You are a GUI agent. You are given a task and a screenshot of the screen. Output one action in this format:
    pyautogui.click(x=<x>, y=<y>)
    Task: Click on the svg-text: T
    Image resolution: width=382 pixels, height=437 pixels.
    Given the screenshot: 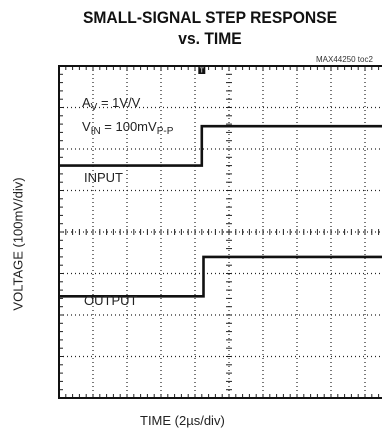 What is the action you would take?
    pyautogui.click(x=202, y=71)
    